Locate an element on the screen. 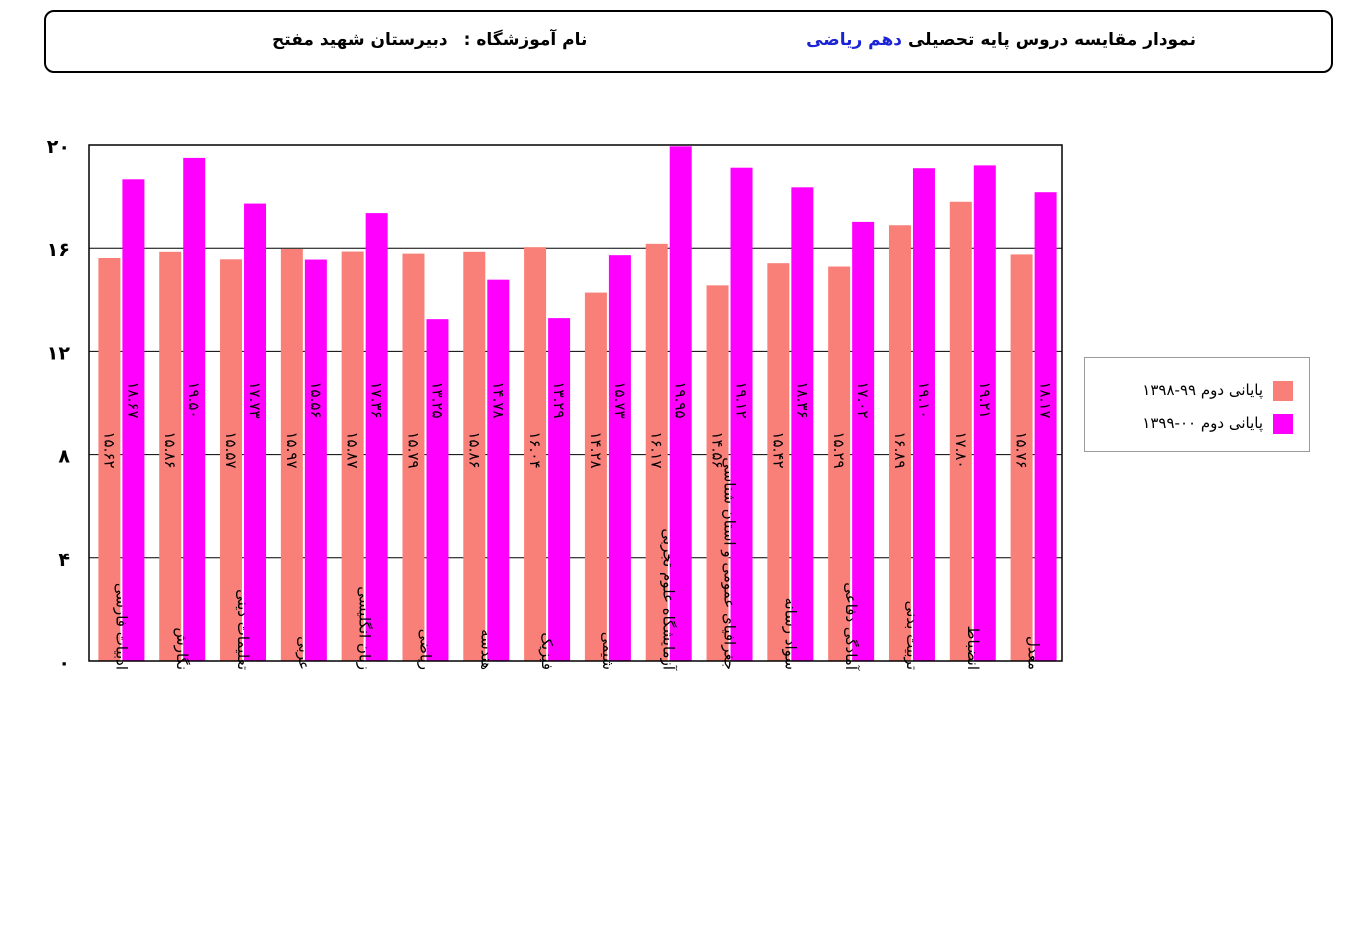 The image size is (1355, 951). y-tick-label: ۰ is located at coordinates (64, 663).